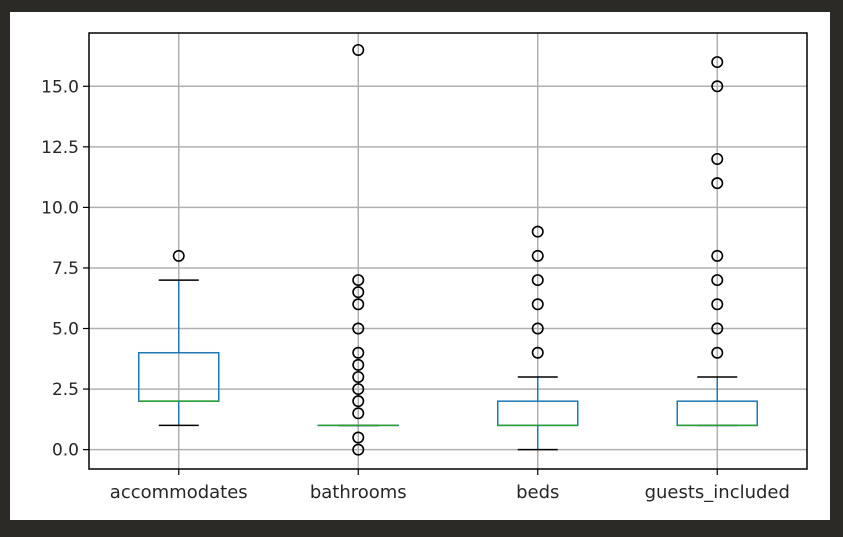 The image size is (843, 537). I want to click on y-tick-label: 10.0, so click(60, 208).